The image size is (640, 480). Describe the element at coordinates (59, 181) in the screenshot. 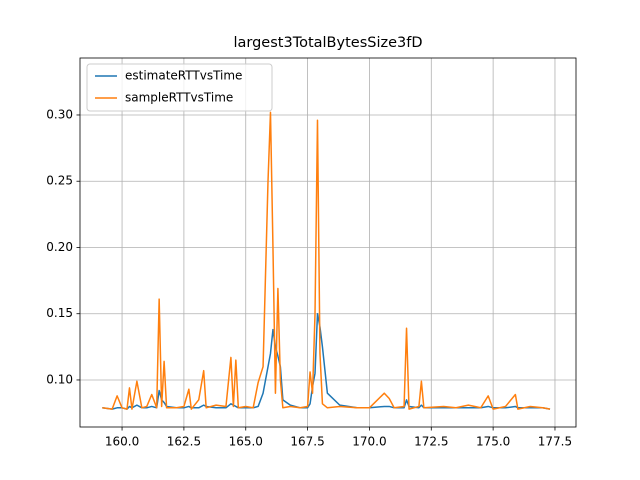

I see `y-tick-label: 0.25` at that location.